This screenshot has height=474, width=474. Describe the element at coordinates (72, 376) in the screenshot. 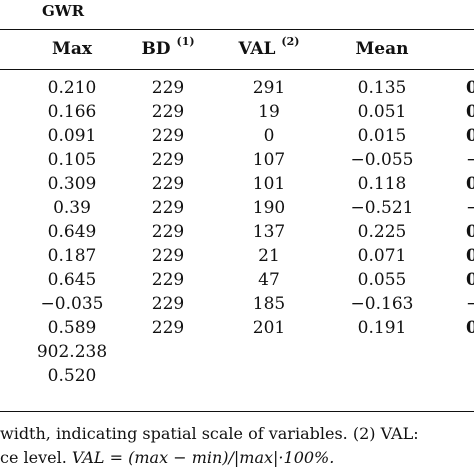

I see `cell-max: 0.520` at that location.